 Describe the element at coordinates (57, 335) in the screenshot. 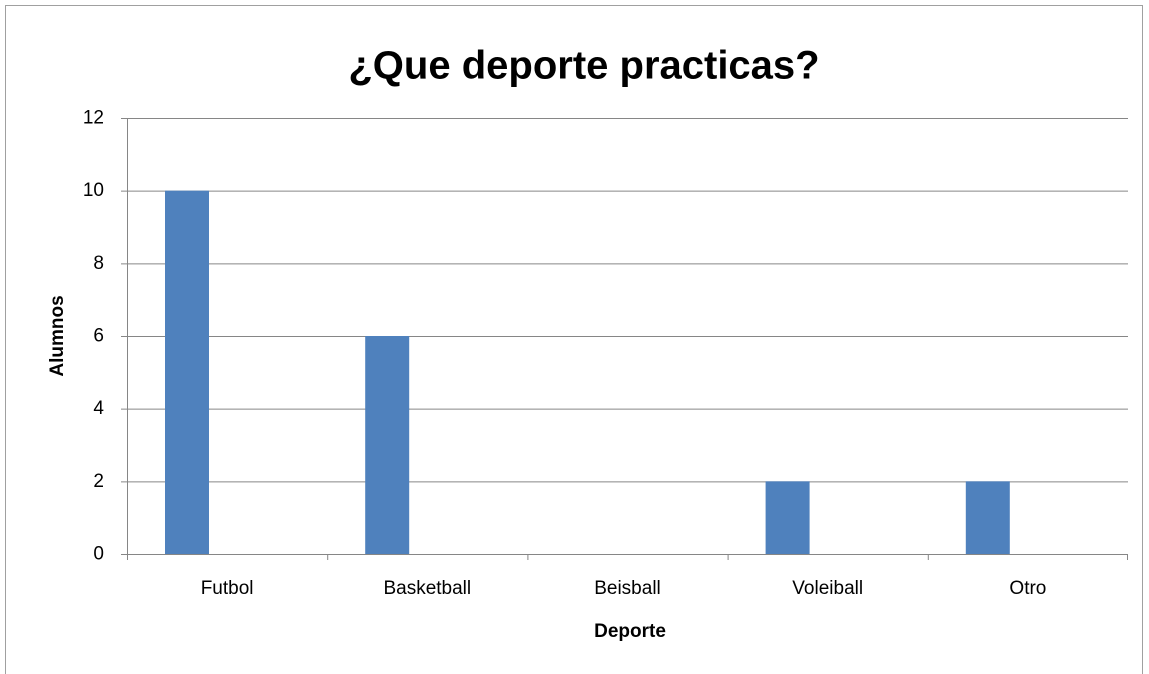

I see `y-axis-label: Alumnos` at that location.